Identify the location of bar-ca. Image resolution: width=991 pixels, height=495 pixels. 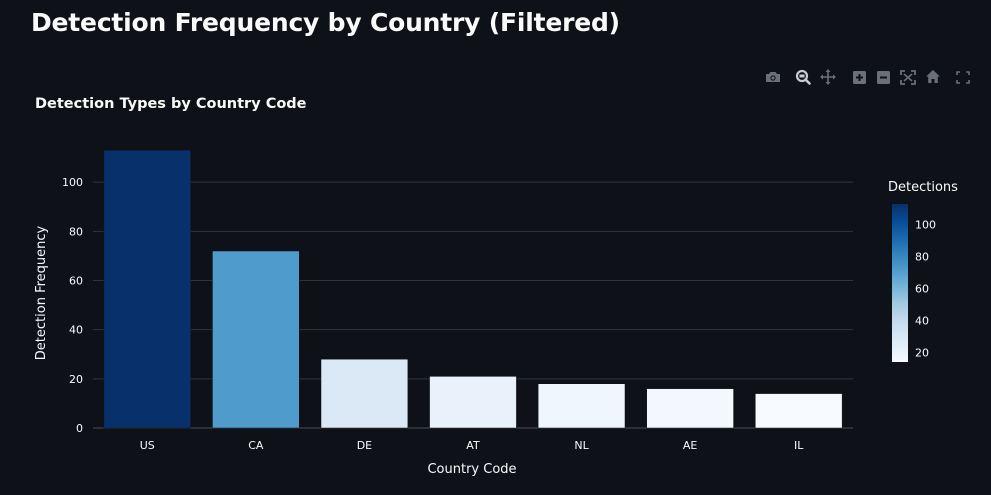
(256, 339).